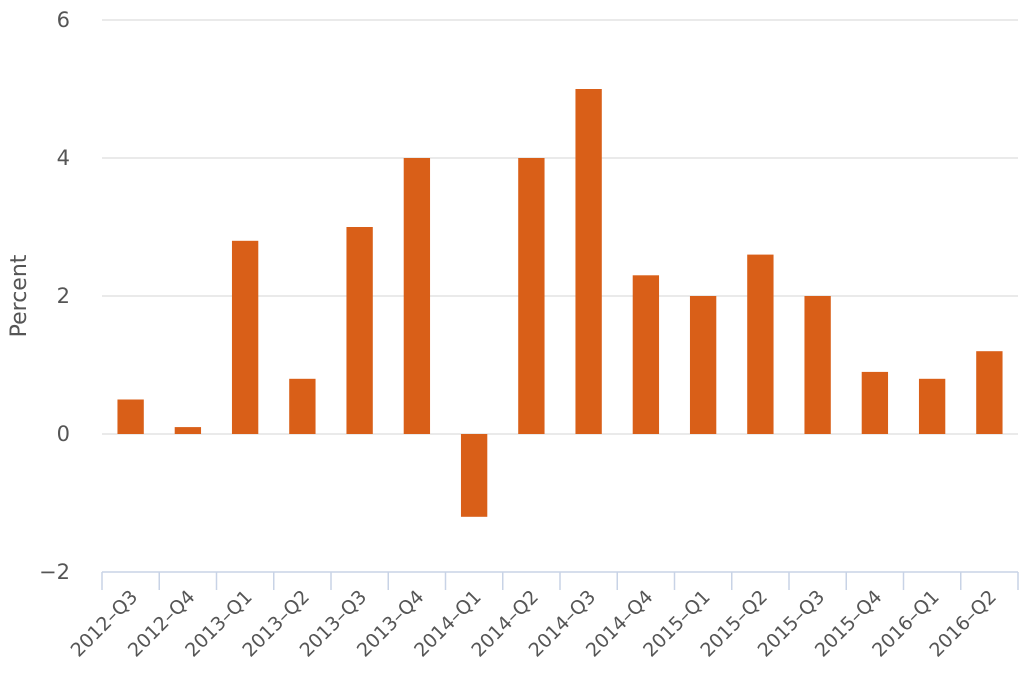 Image resolution: width=1035 pixels, height=680 pixels. What do you see at coordinates (63, 434) in the screenshot?
I see `y-tick-label: 0` at bounding box center [63, 434].